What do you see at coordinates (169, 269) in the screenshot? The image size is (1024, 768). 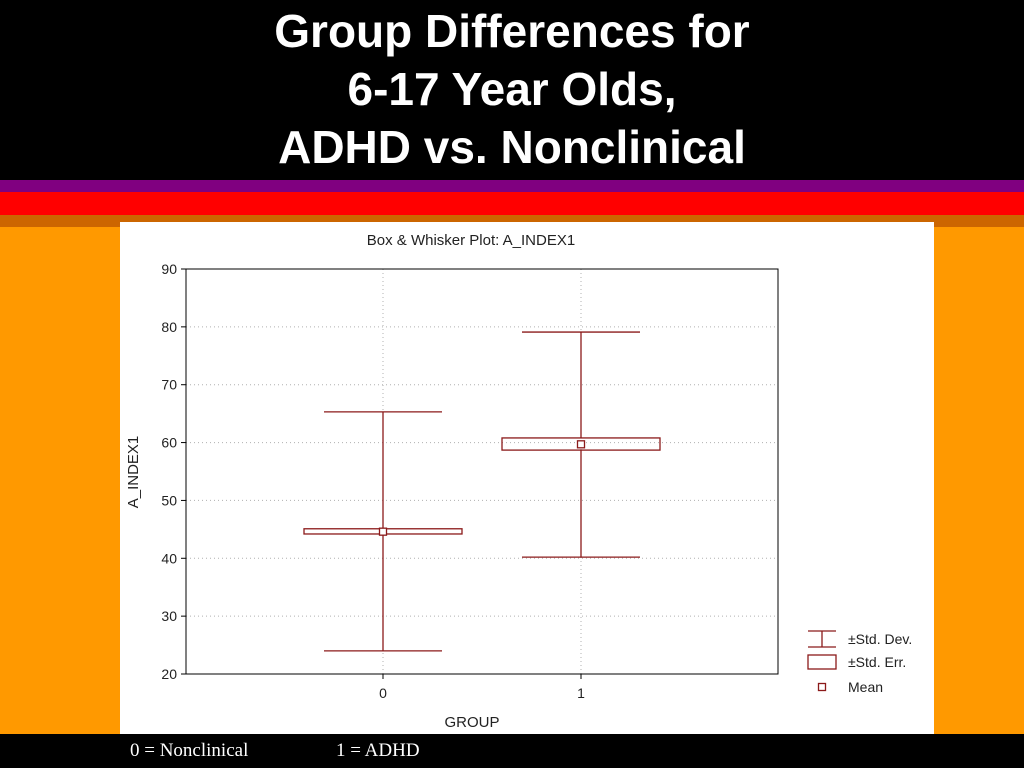 I see `y-tick-label: 90` at bounding box center [169, 269].